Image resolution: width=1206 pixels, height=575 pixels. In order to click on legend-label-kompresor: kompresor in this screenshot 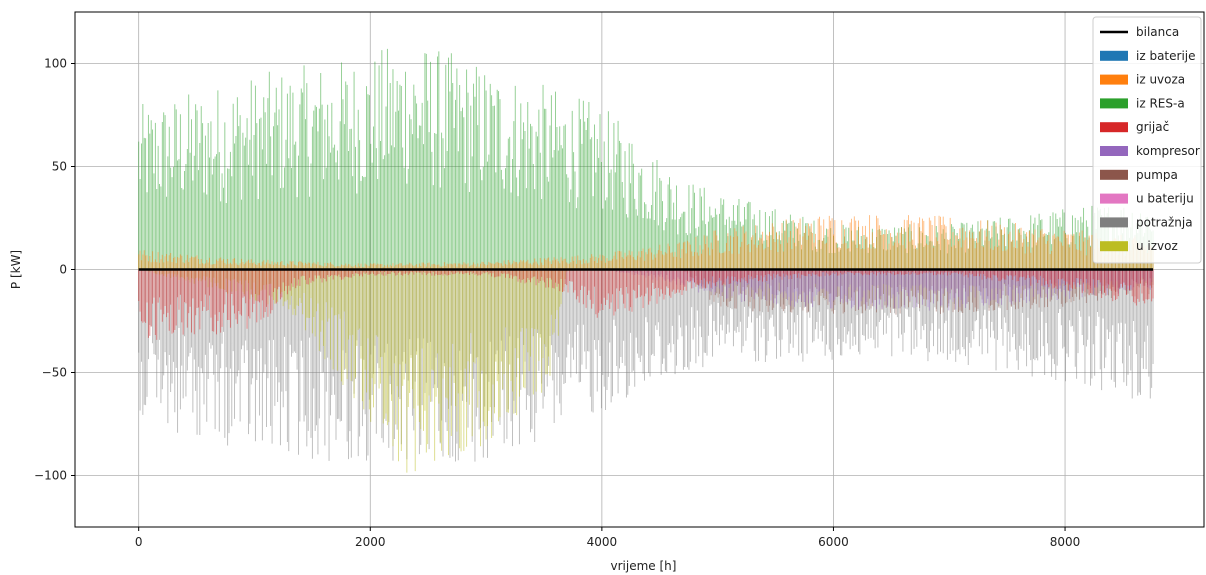, I will do `click(1168, 151)`.